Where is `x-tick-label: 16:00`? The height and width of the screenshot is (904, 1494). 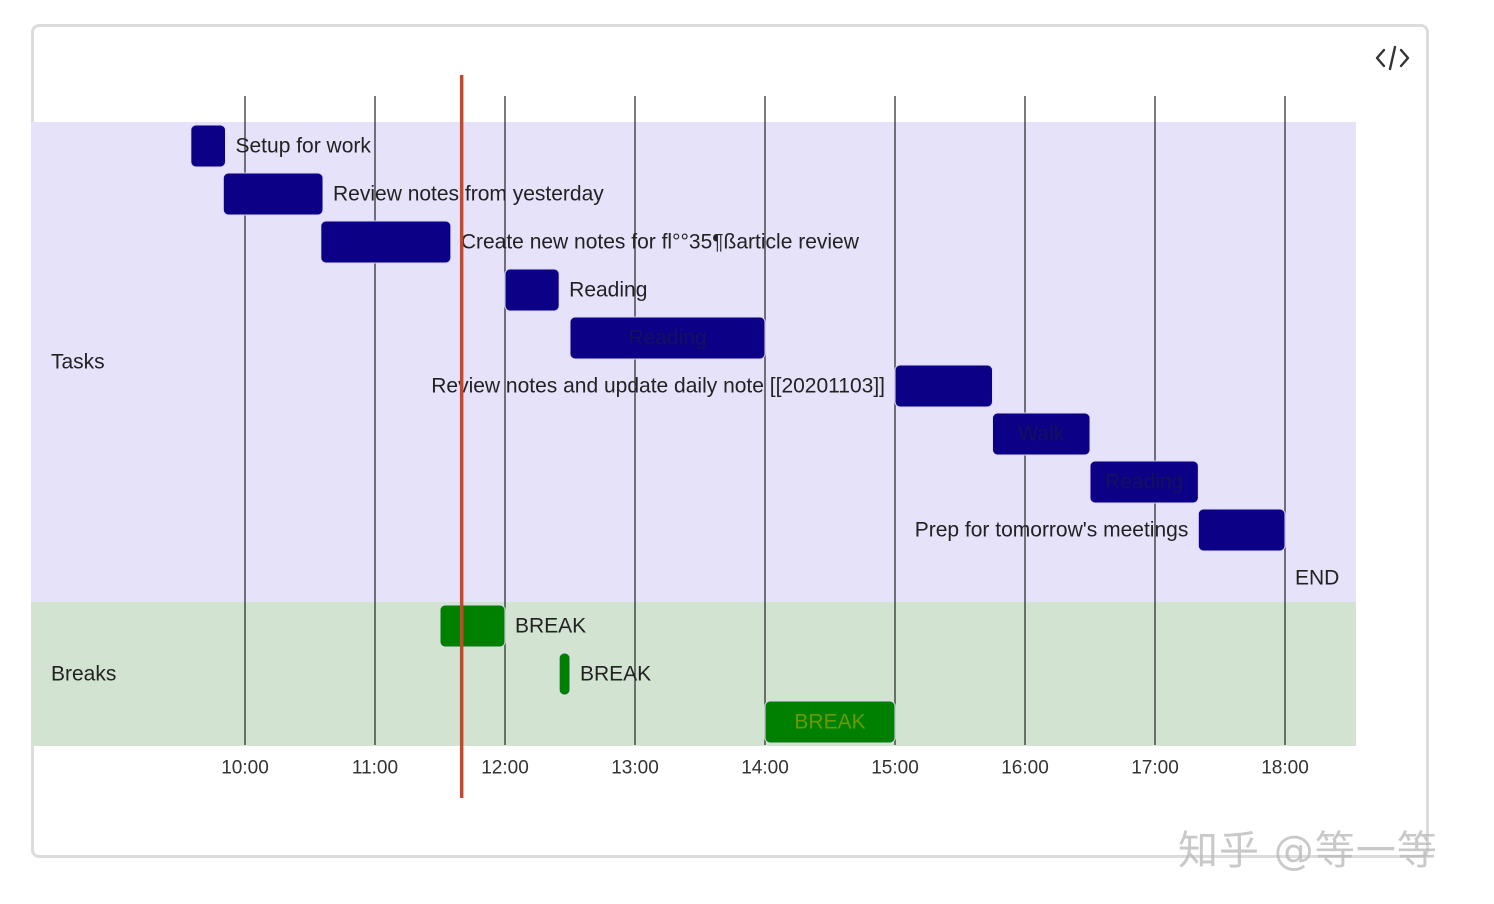
x-tick-label: 16:00 is located at coordinates (1025, 768).